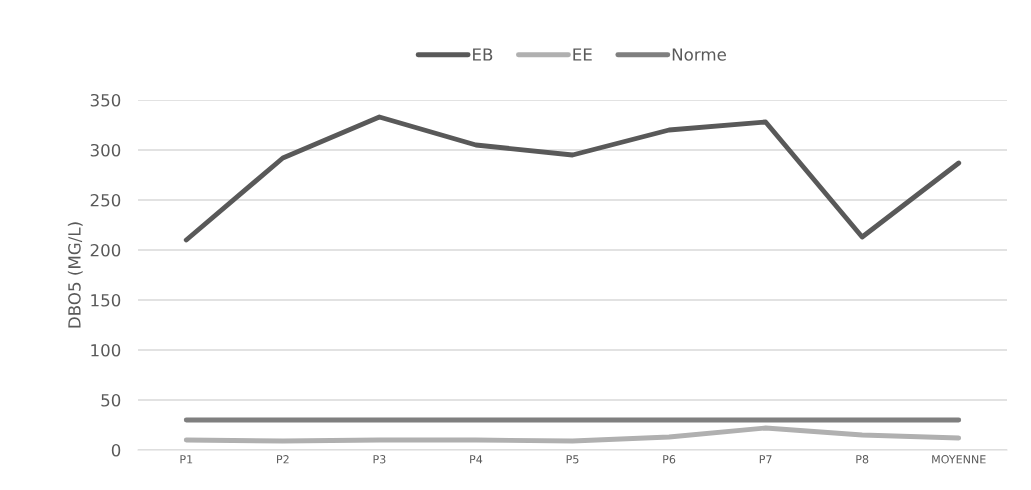 The height and width of the screenshot is (490, 1031). What do you see at coordinates (105, 100) in the screenshot?
I see `y-tick-label: 350` at bounding box center [105, 100].